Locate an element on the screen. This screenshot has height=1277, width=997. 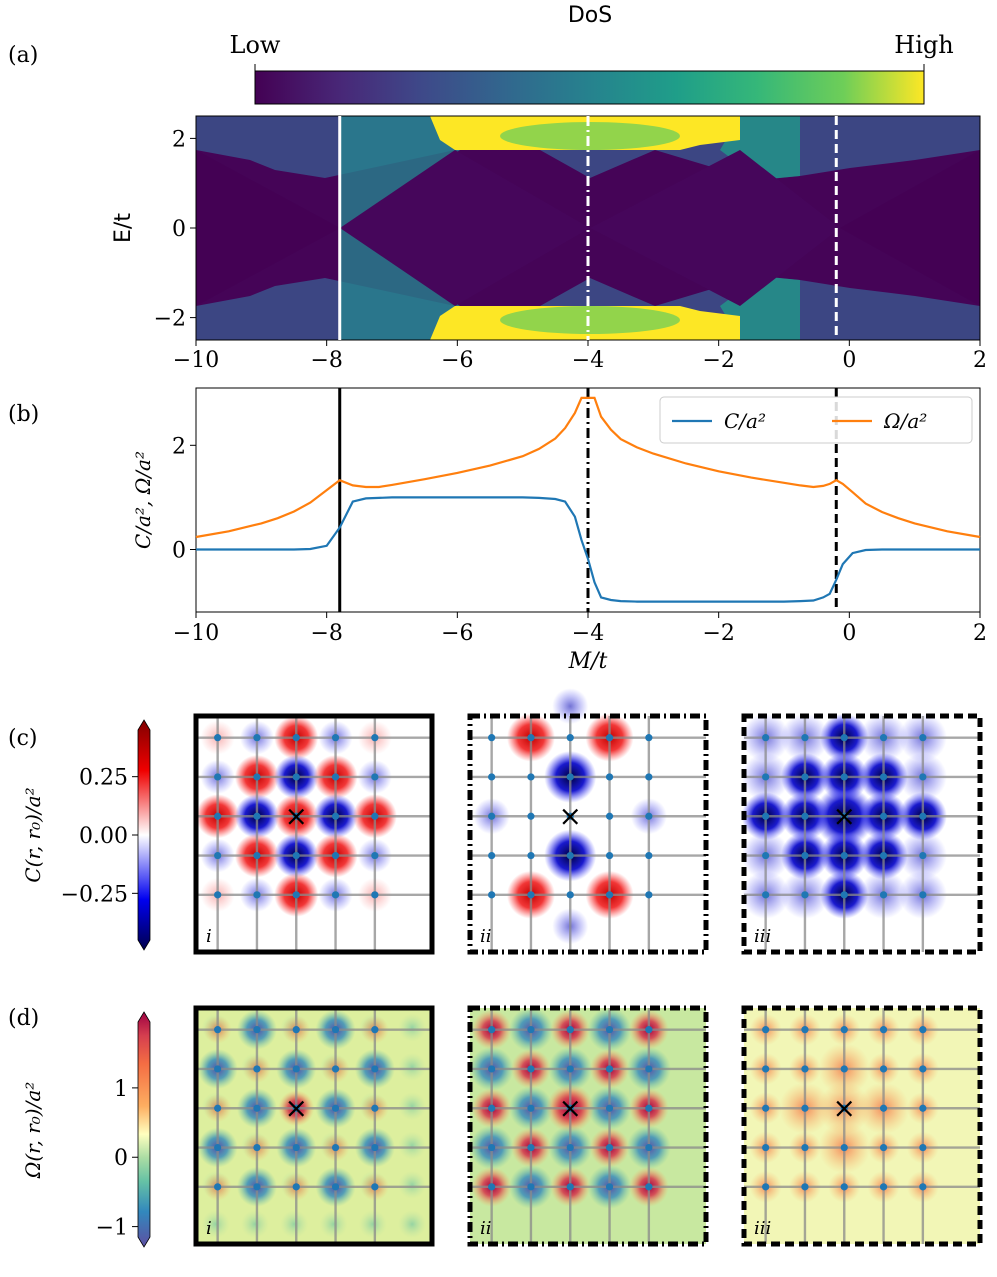
c-map-iii: × iii is located at coordinates (862, 834).